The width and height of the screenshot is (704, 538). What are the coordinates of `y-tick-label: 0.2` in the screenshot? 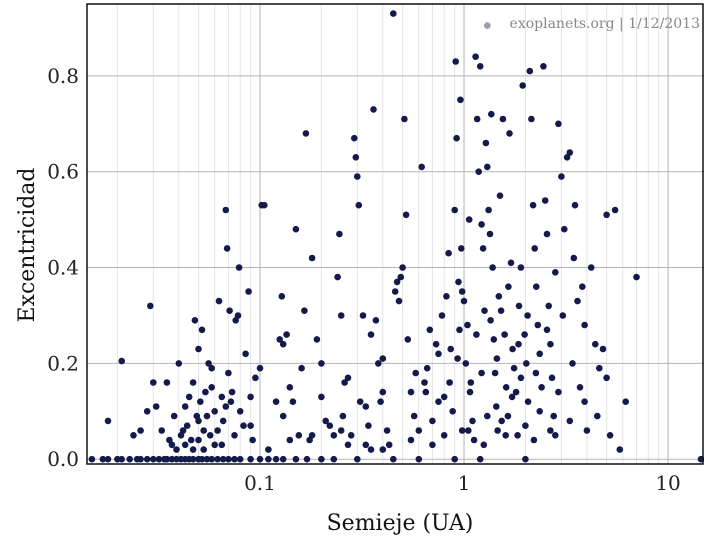 It's located at (63, 363).